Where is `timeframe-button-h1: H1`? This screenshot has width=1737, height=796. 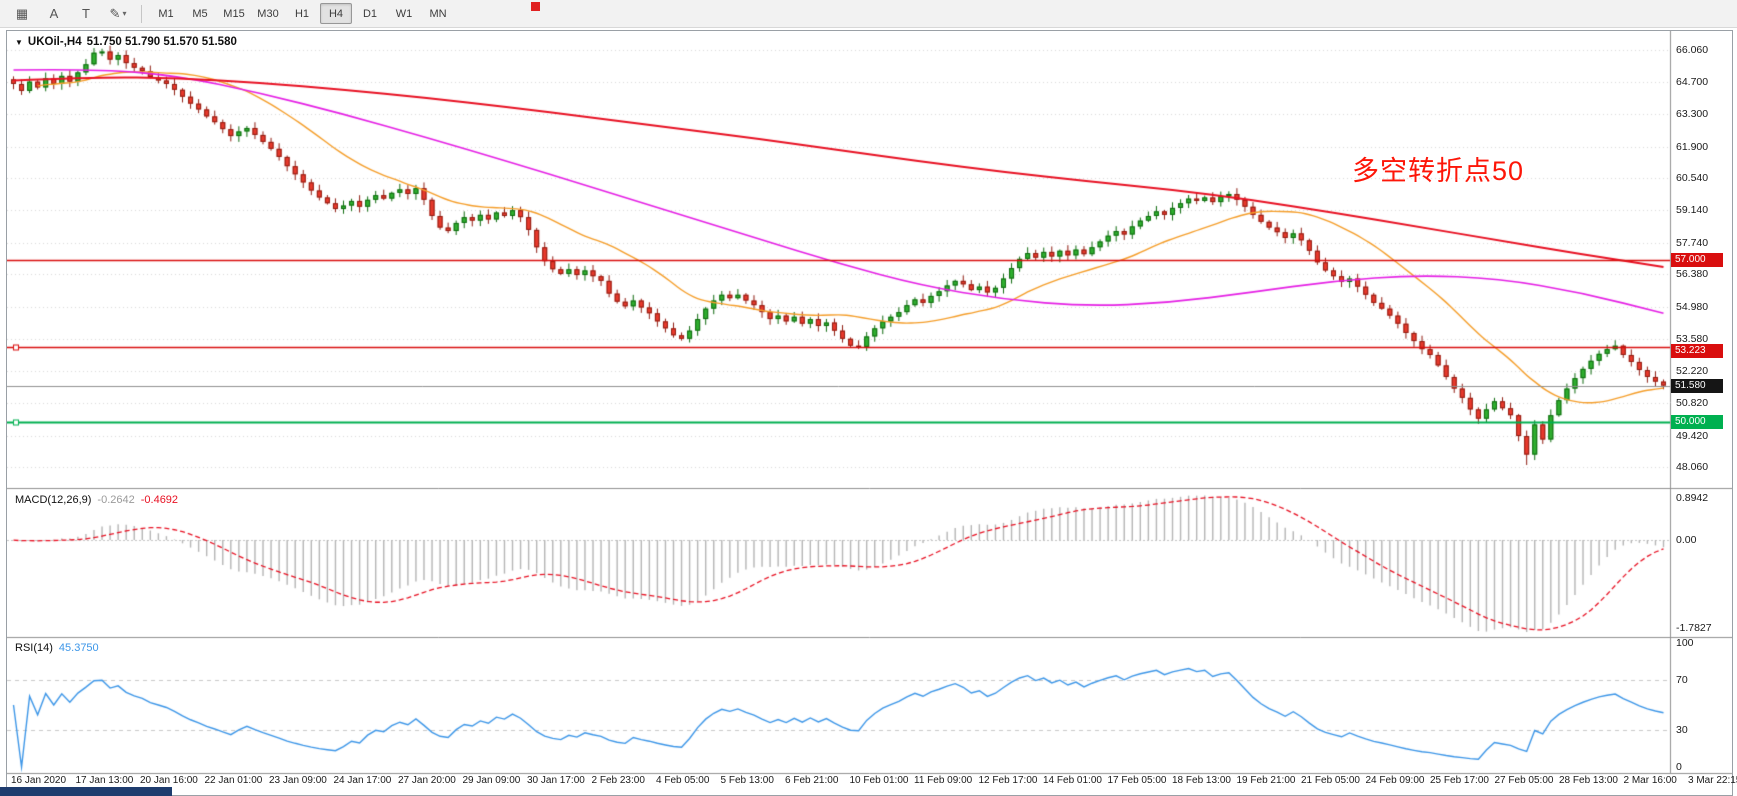 timeframe-button-h1: H1 is located at coordinates (302, 13).